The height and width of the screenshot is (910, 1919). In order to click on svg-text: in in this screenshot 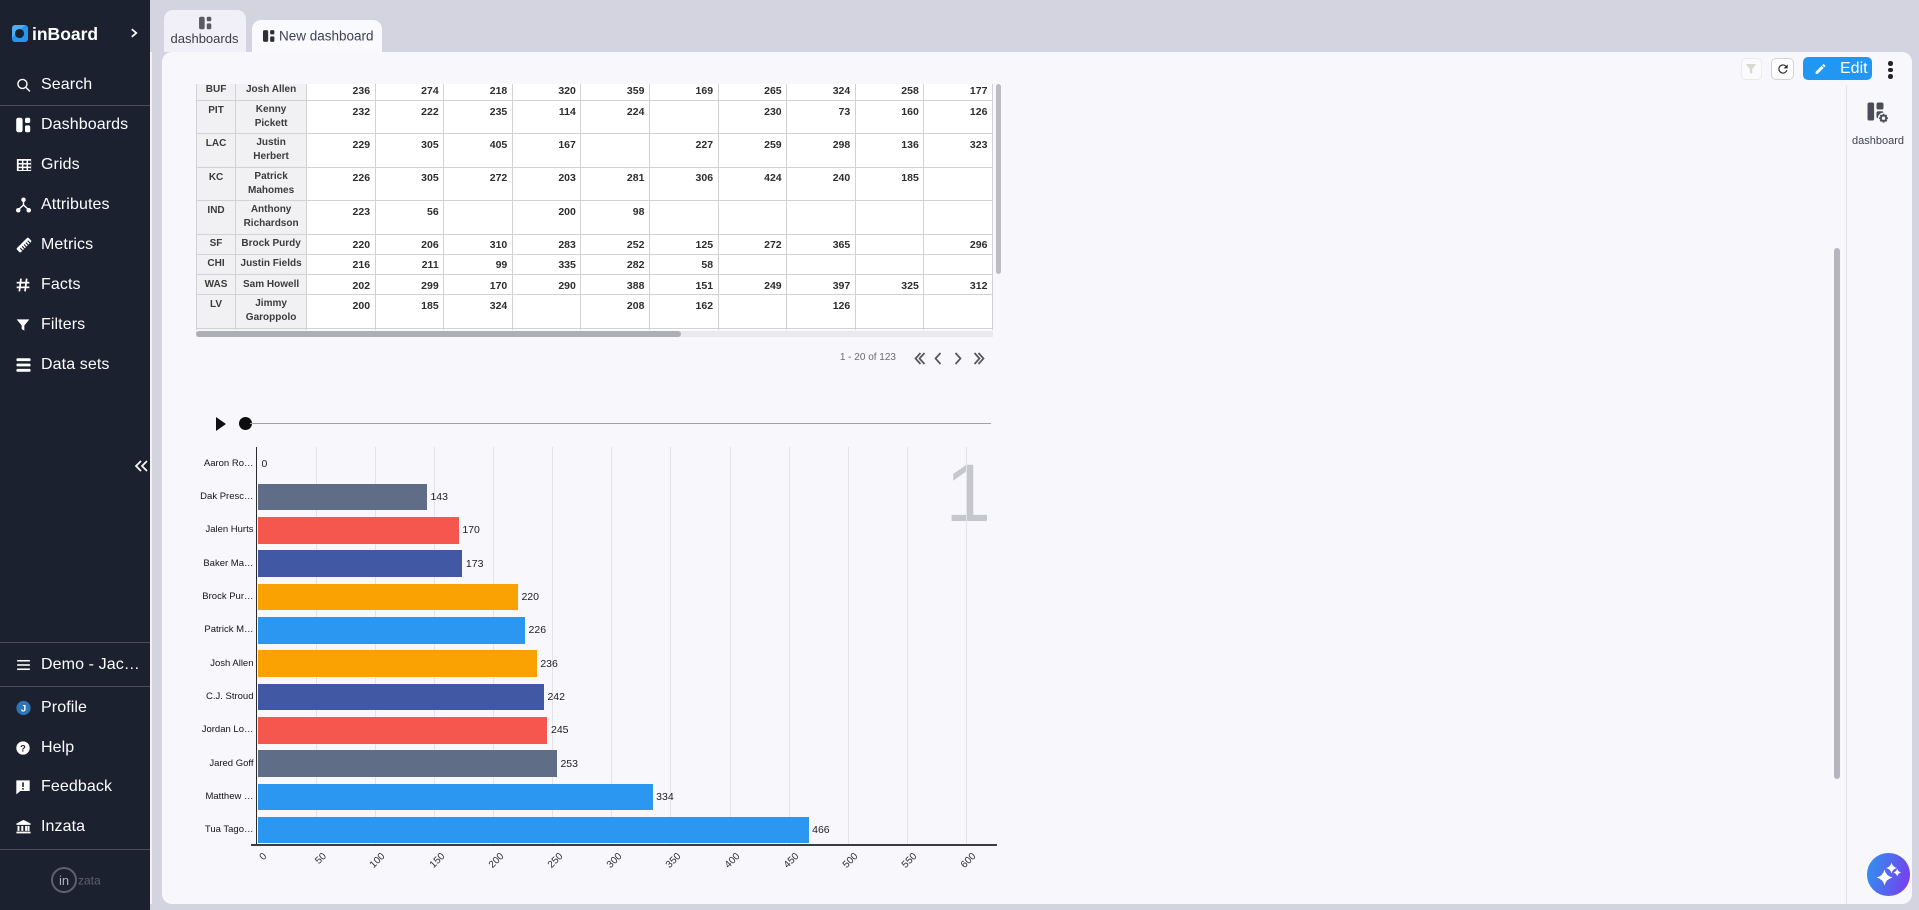, I will do `click(64, 880)`.